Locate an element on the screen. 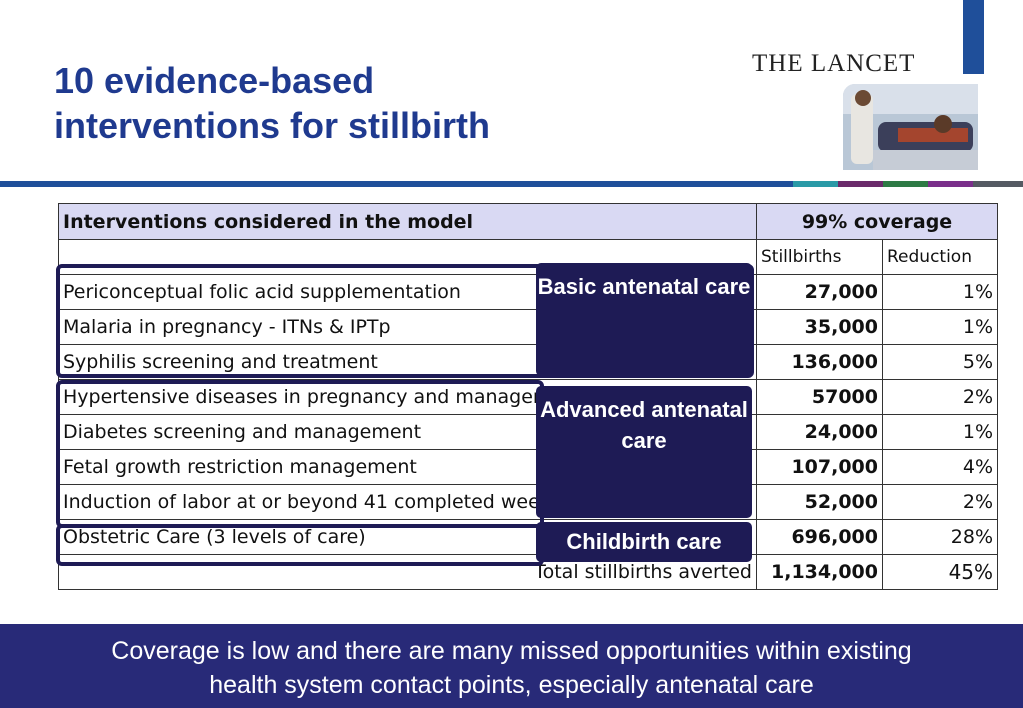 This screenshot has height=708, width=1023. reduction-cell: 5% is located at coordinates (940, 362).